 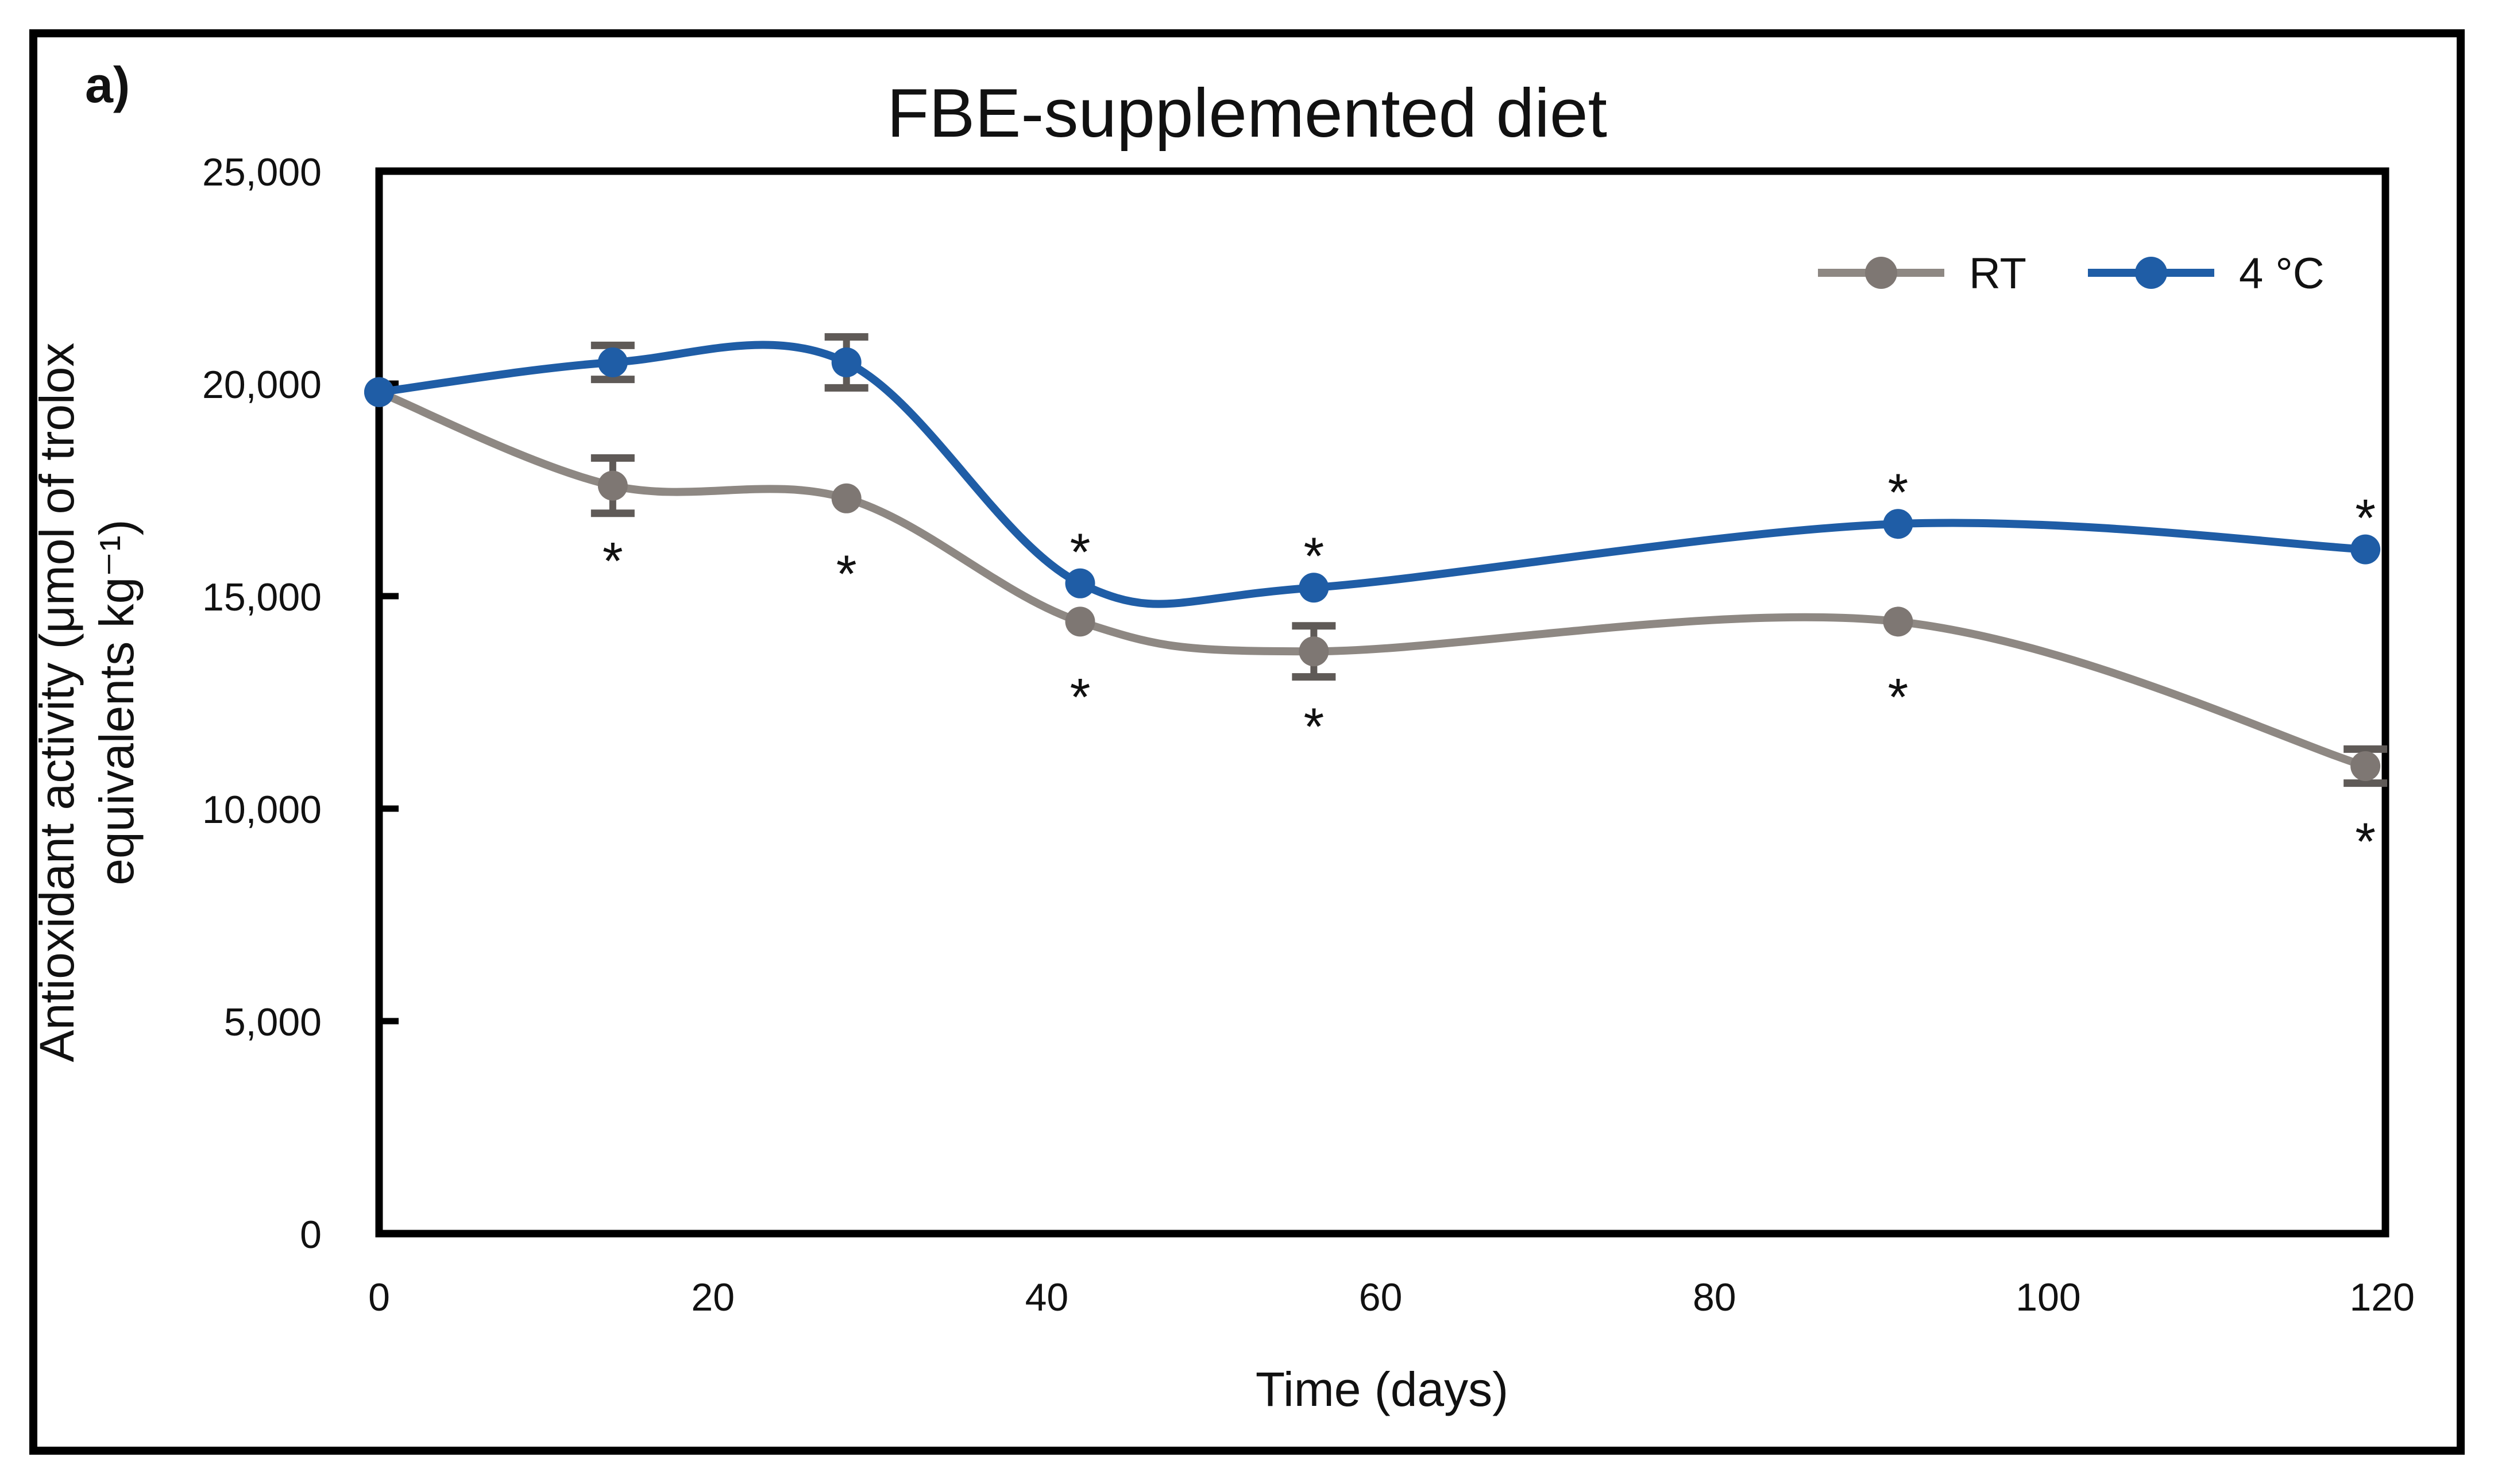 What do you see at coordinates (2206, 273) in the screenshot?
I see `legend-item-4c: 4 °C` at bounding box center [2206, 273].